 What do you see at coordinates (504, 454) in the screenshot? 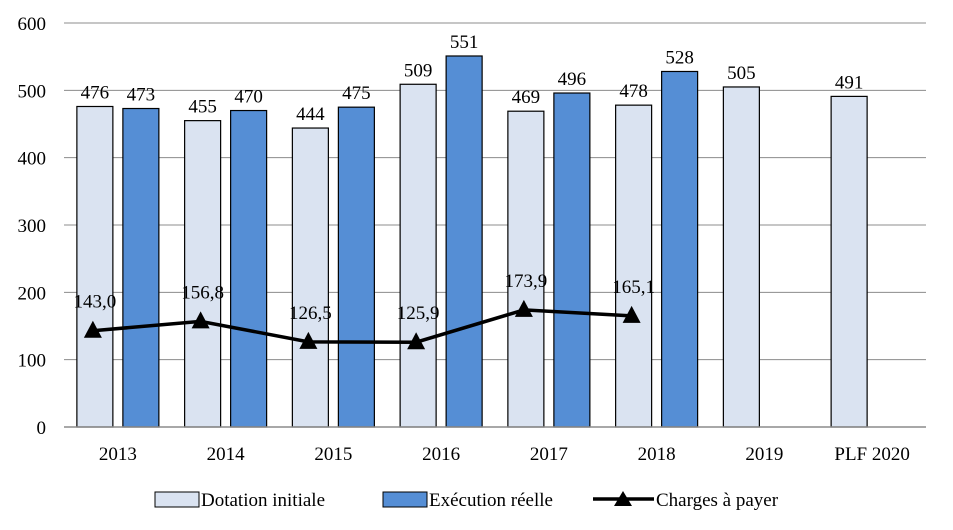
I see `x-axis-labels: 2013 2014 2015 2016 2017 2018 2019 PLF 2020` at bounding box center [504, 454].